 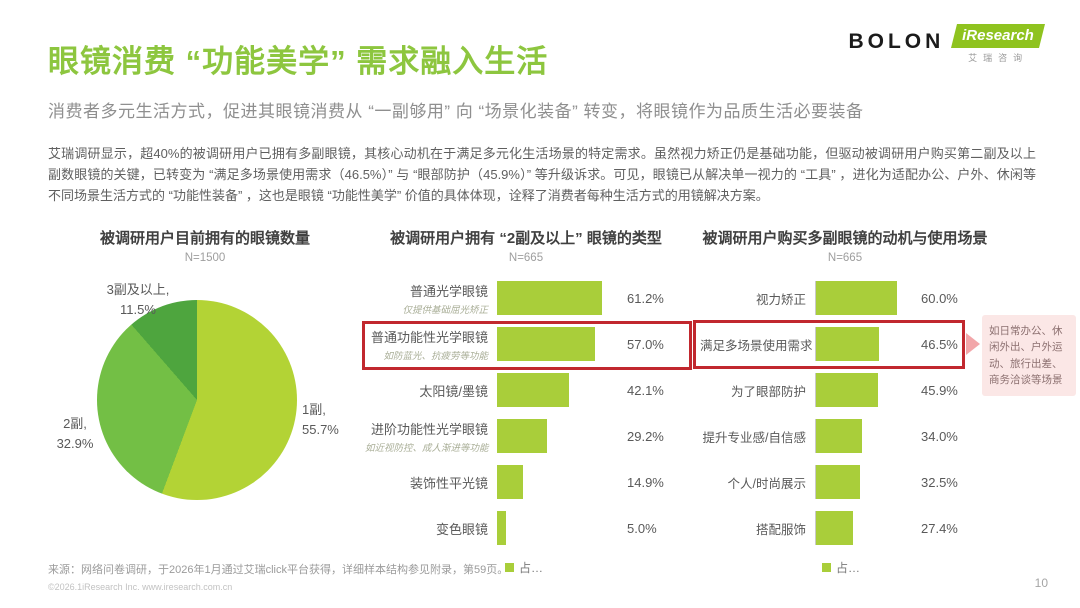 What do you see at coordinates (939, 528) in the screenshot?
I see `bar-value: 27.4%` at bounding box center [939, 528].